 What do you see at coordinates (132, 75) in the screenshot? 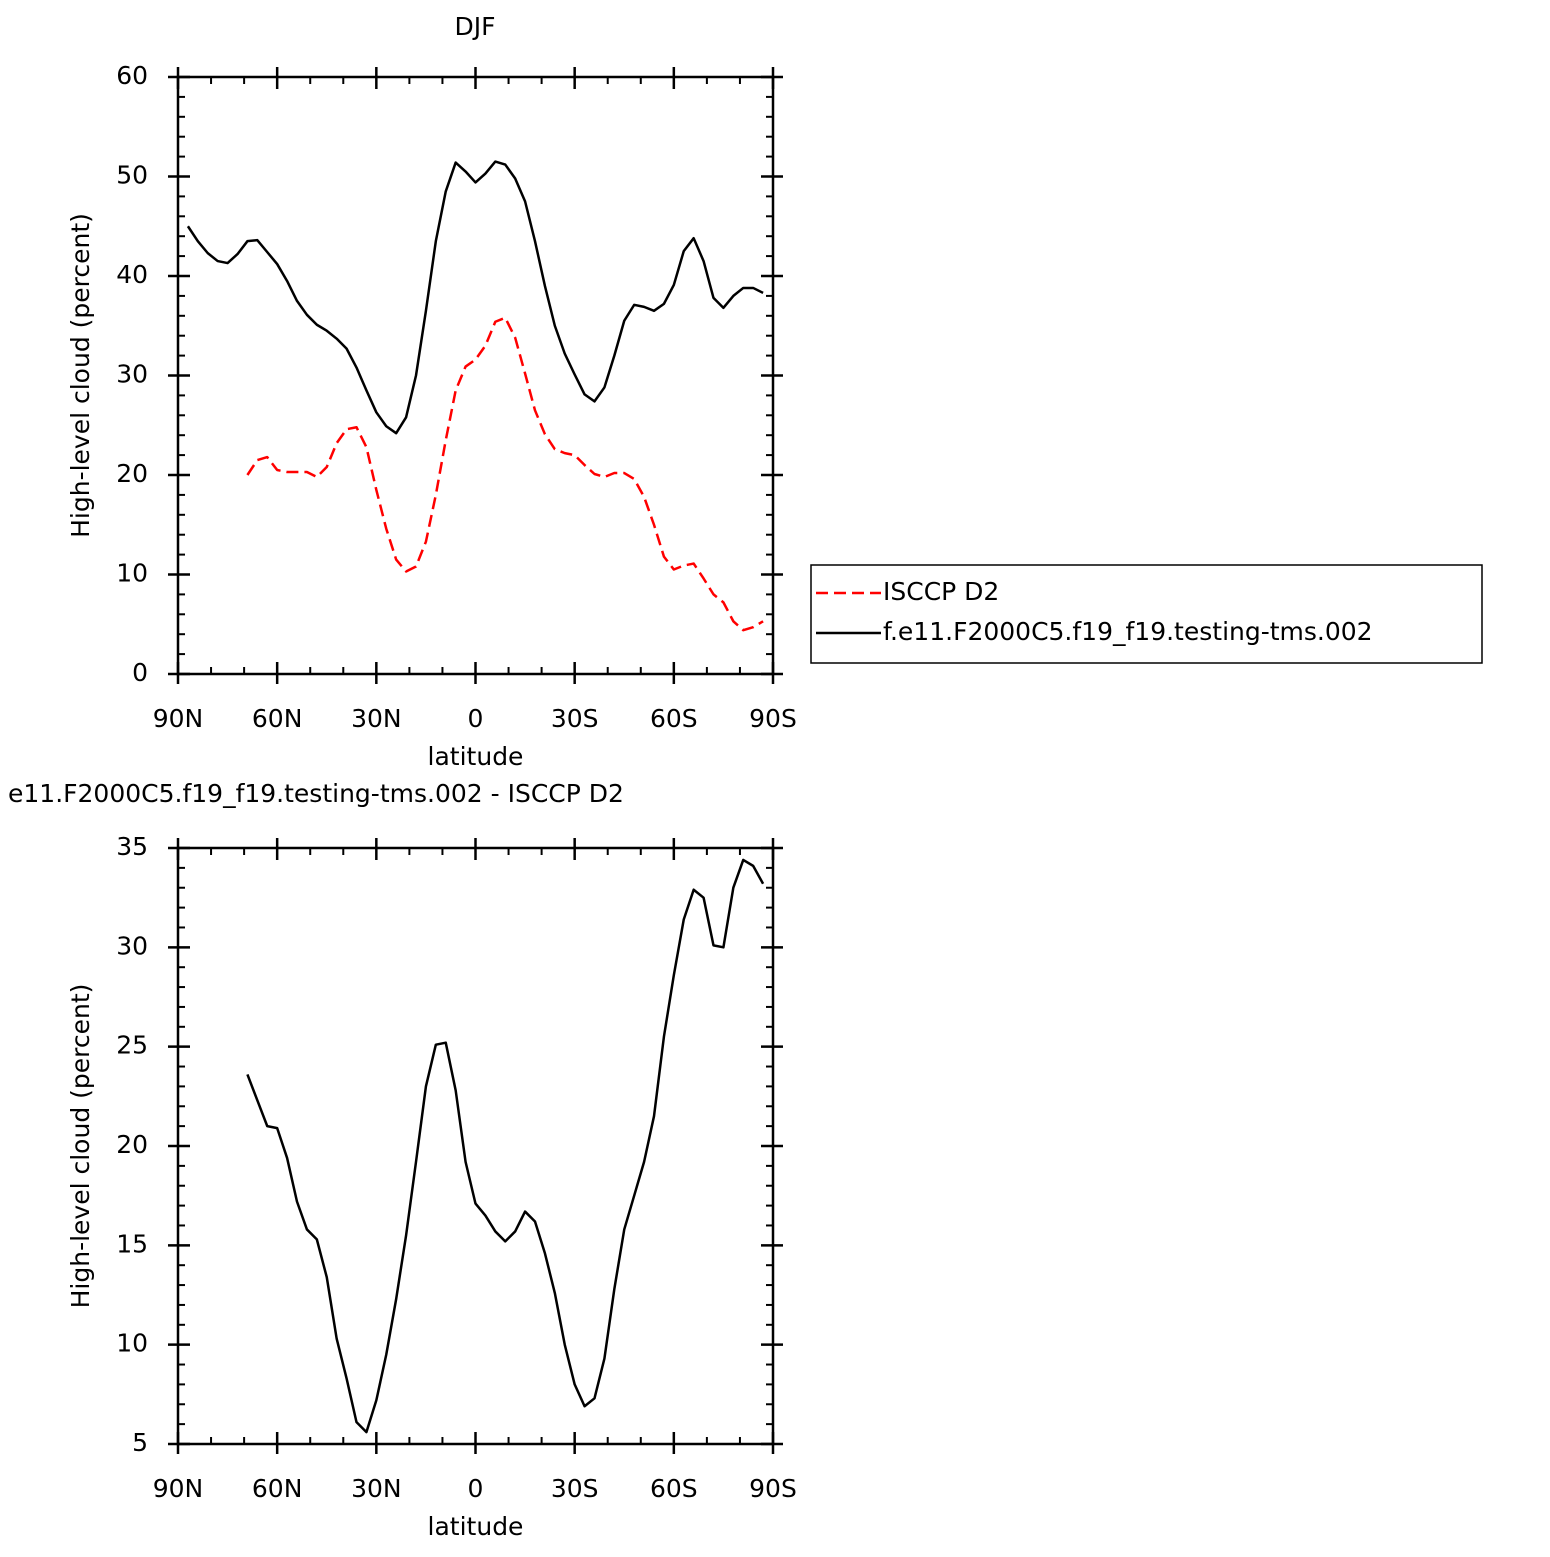
I see `y-tick-label: 60` at bounding box center [132, 75].